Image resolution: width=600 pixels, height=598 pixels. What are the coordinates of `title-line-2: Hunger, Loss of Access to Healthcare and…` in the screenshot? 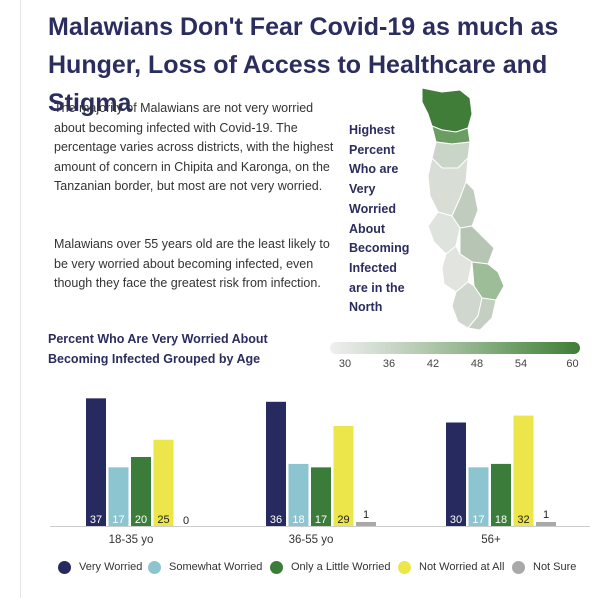 It's located at (298, 84).